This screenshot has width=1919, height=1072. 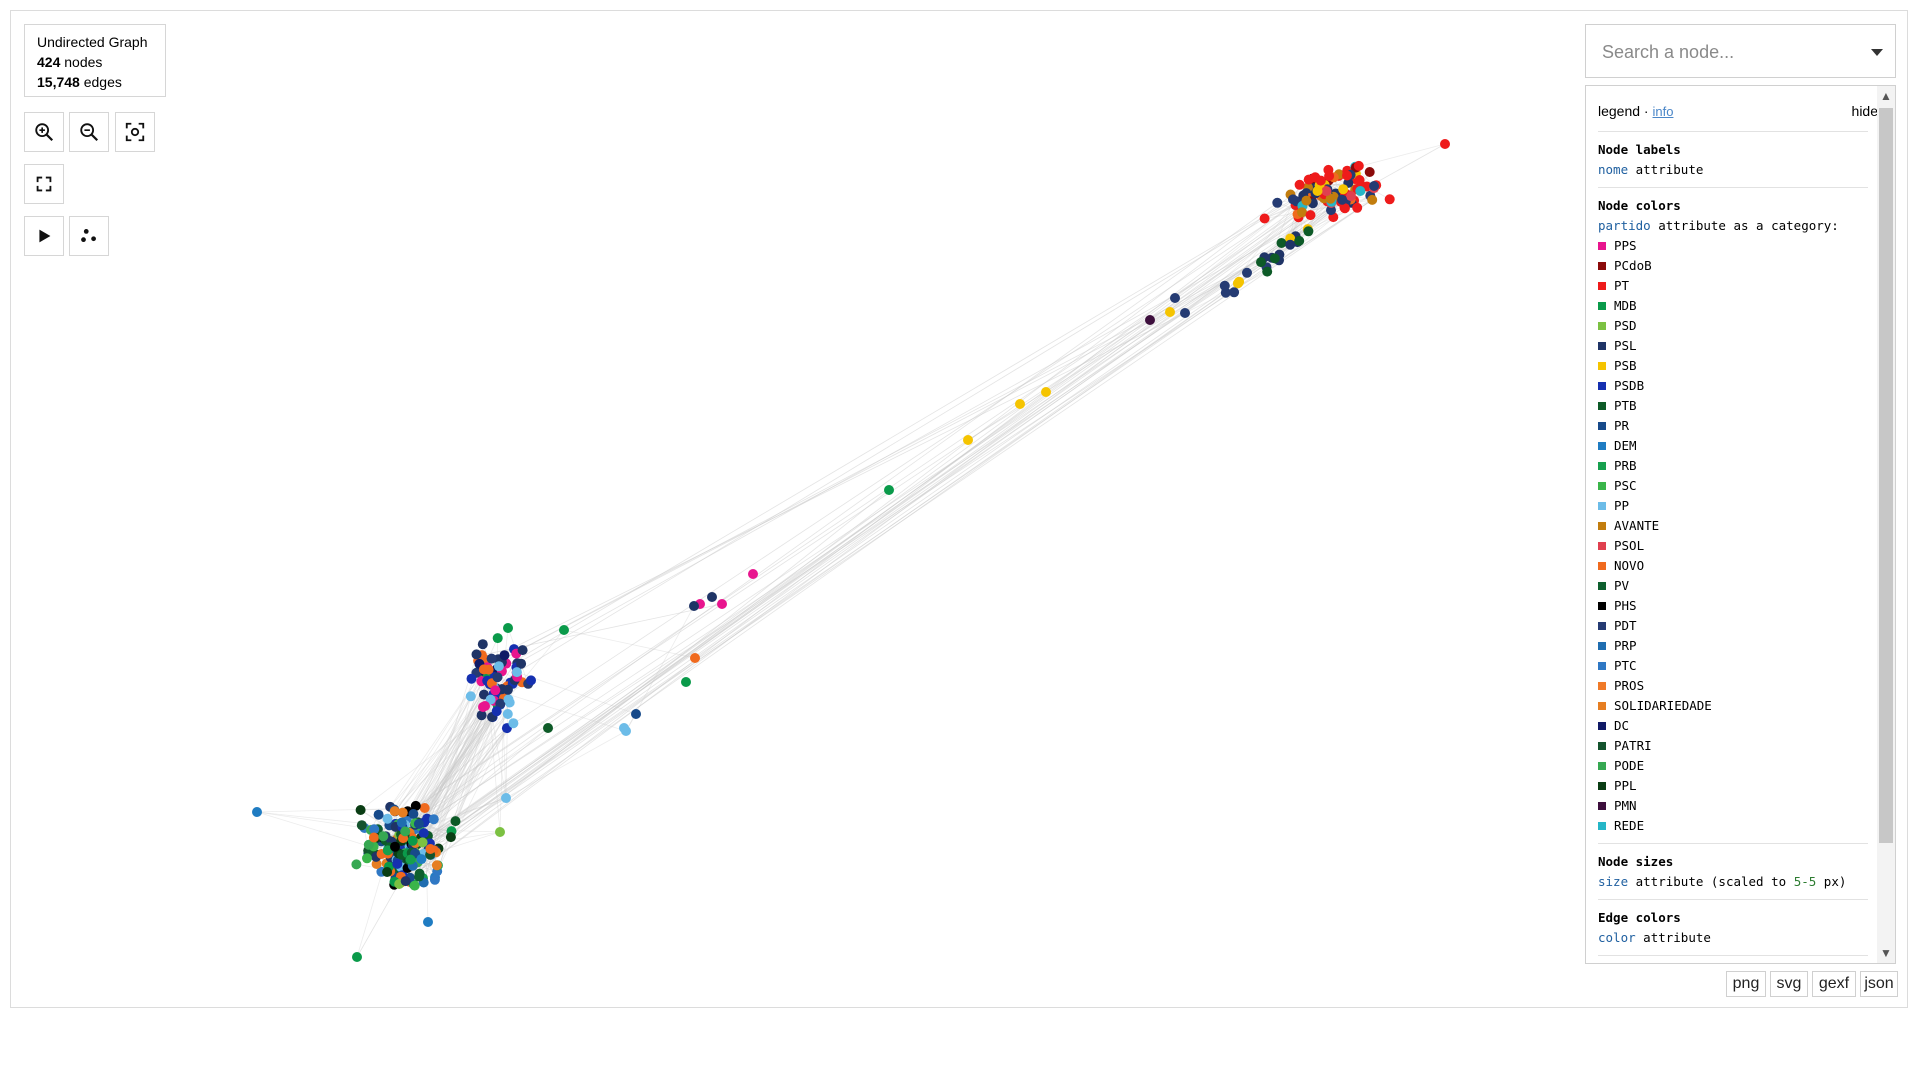 What do you see at coordinates (1663, 111) in the screenshot?
I see `legend-info-link: info` at bounding box center [1663, 111].